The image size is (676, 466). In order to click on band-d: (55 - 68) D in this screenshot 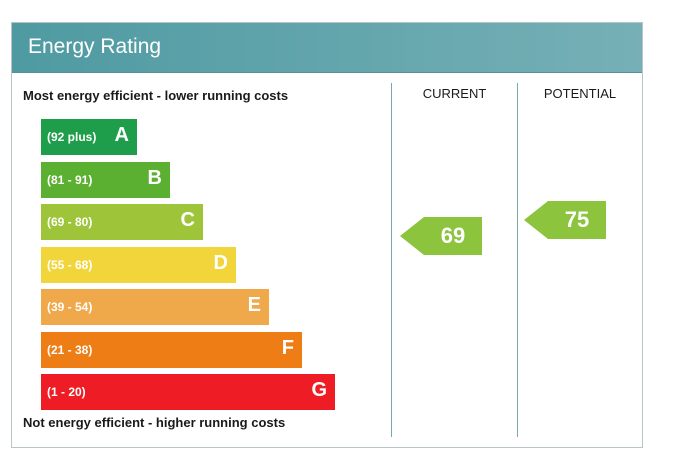, I will do `click(138, 264)`.